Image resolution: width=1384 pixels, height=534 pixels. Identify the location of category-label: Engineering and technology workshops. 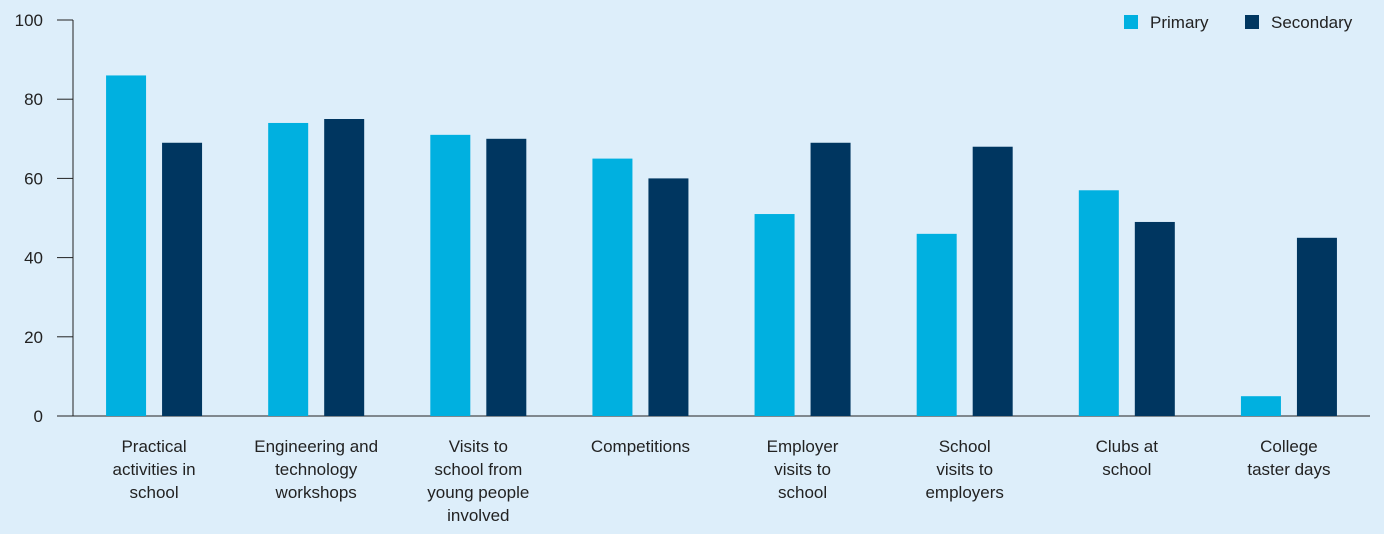
(316, 469).